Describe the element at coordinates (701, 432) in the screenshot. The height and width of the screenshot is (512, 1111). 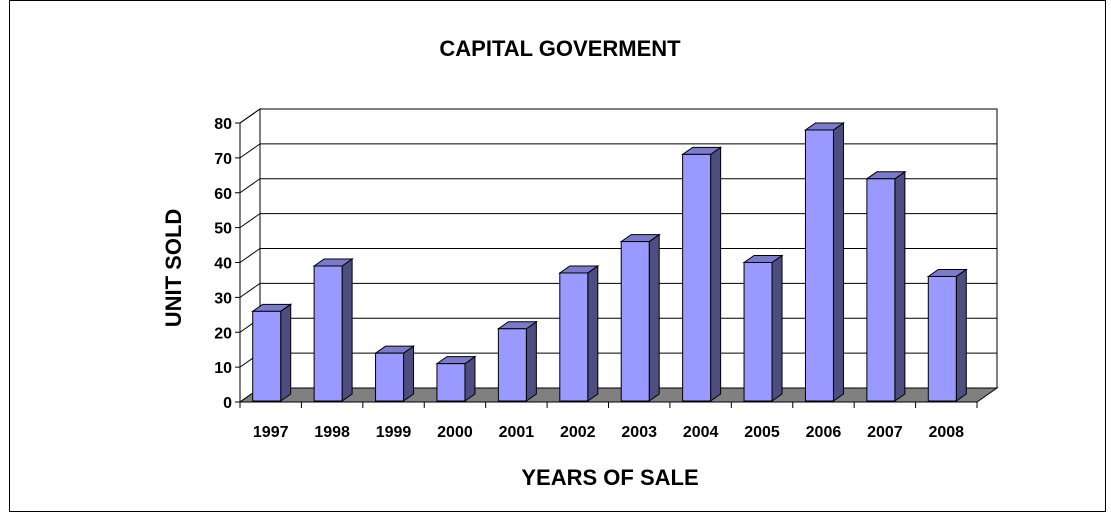
I see `x-tick-label: 2004` at that location.